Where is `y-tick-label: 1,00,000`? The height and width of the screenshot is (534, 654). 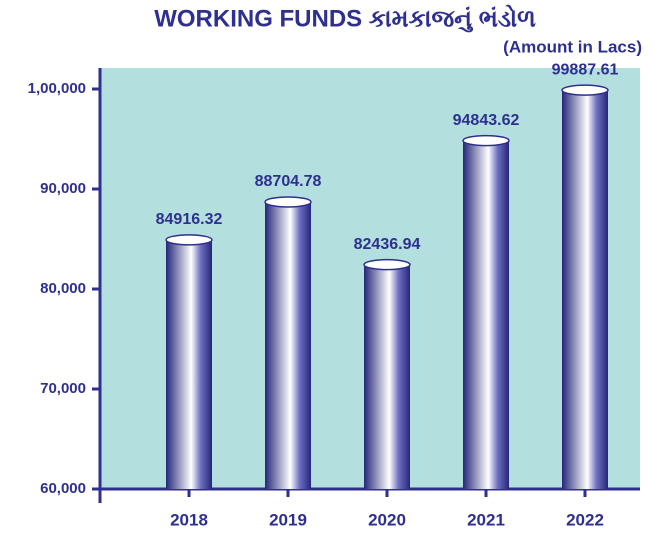
y-tick-label: 1,00,000 is located at coordinates (57, 88).